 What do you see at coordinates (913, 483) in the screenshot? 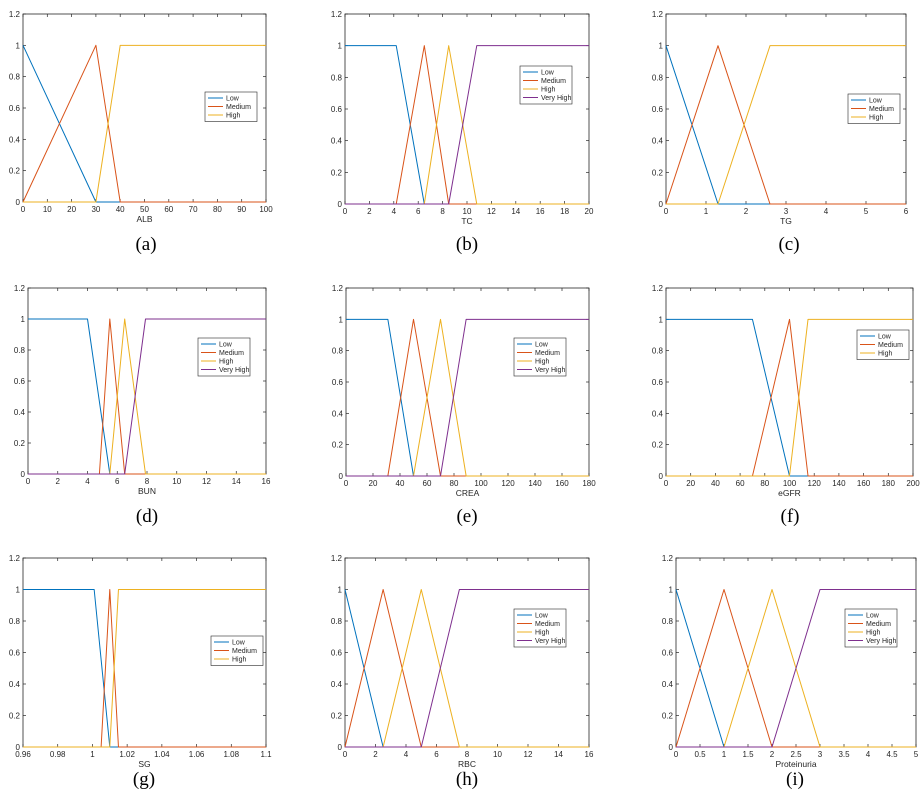
I see `x-tick-label: 200` at bounding box center [913, 483].